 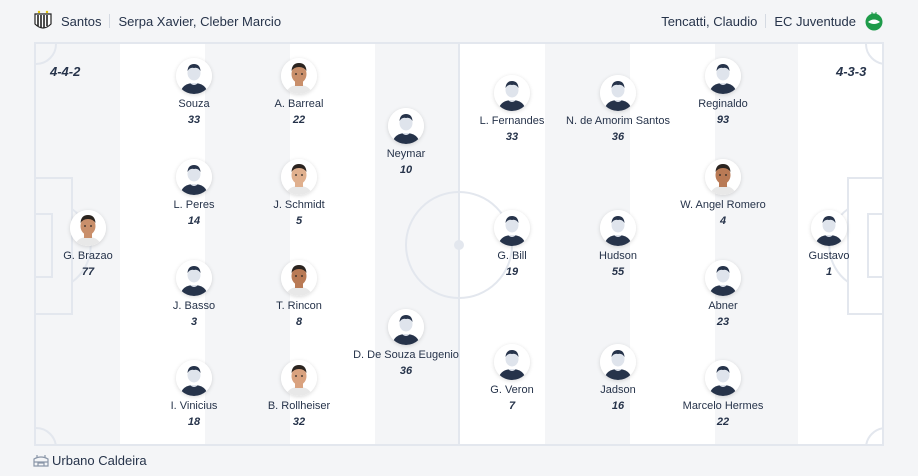 What do you see at coordinates (618, 406) in the screenshot?
I see `player-number: 16` at bounding box center [618, 406].